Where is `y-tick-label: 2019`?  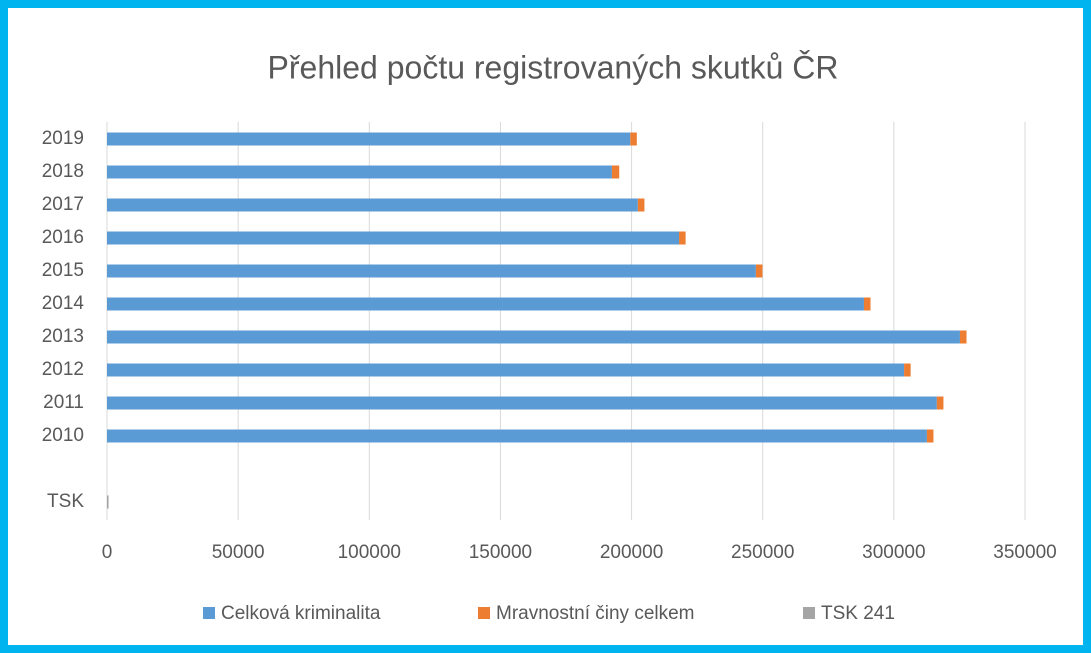
y-tick-label: 2019 is located at coordinates (63, 138).